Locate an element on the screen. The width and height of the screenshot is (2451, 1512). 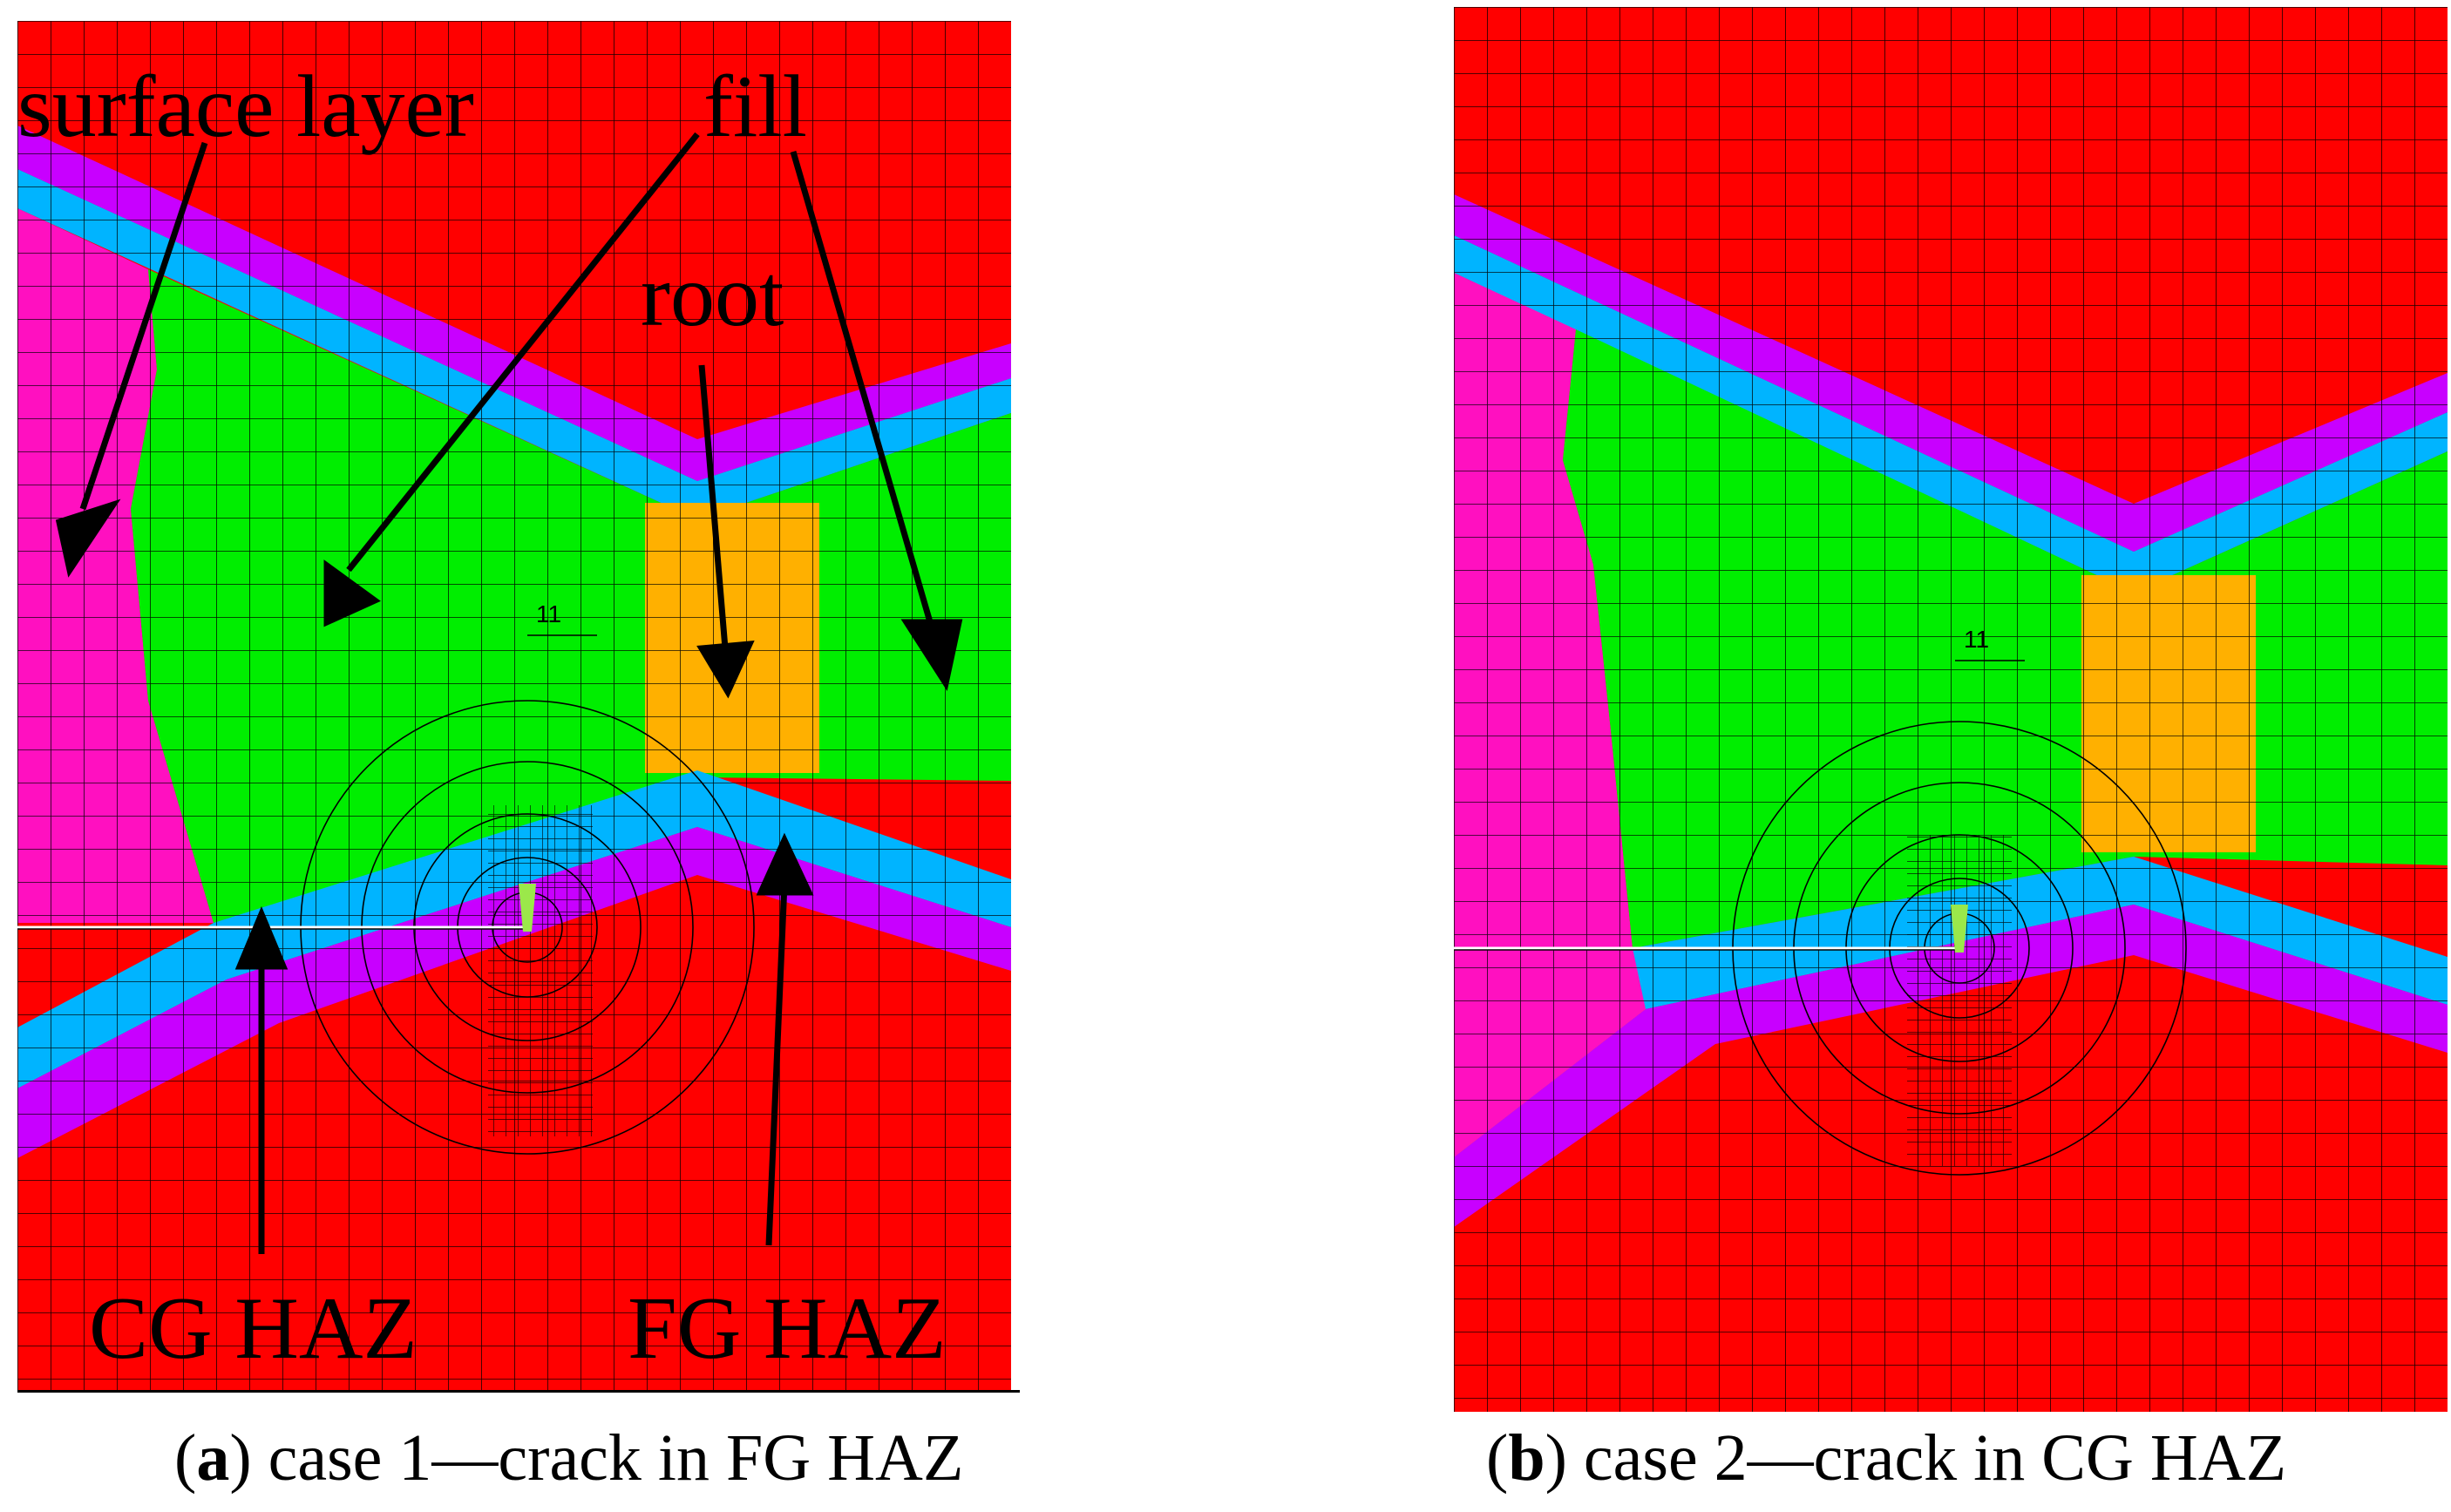
label-surface-layer: surface layer is located at coordinates (245, 107).